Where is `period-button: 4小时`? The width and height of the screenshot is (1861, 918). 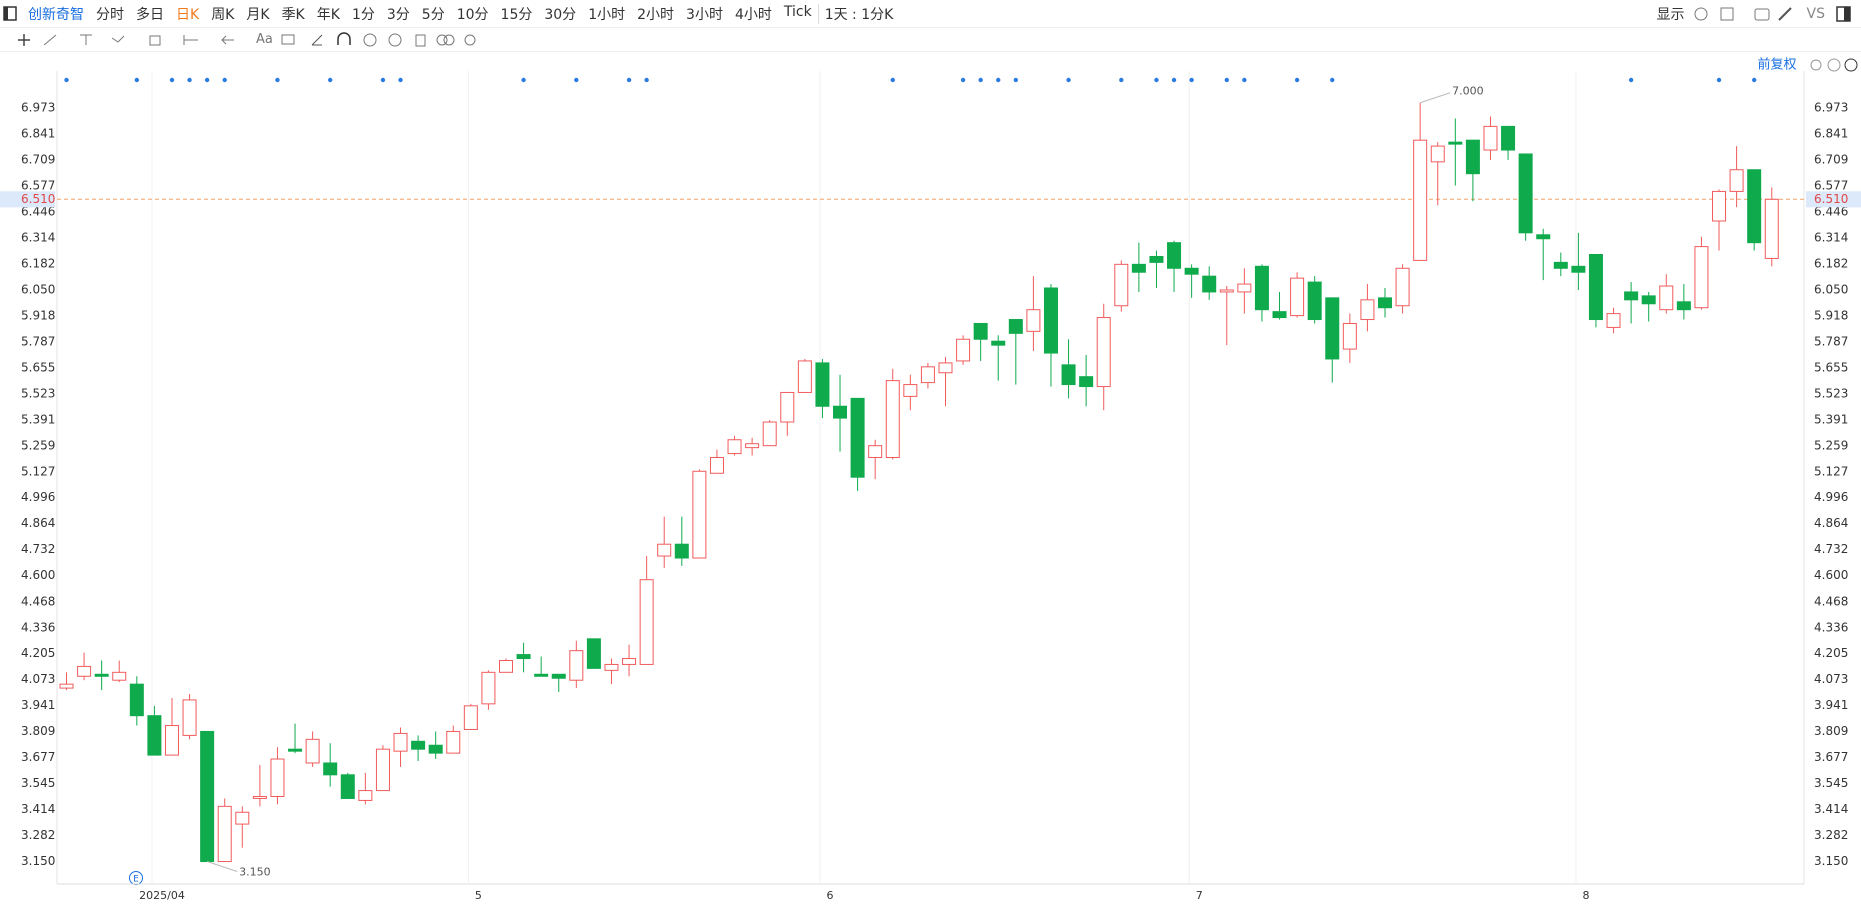
period-button: 4小时 is located at coordinates (753, 14).